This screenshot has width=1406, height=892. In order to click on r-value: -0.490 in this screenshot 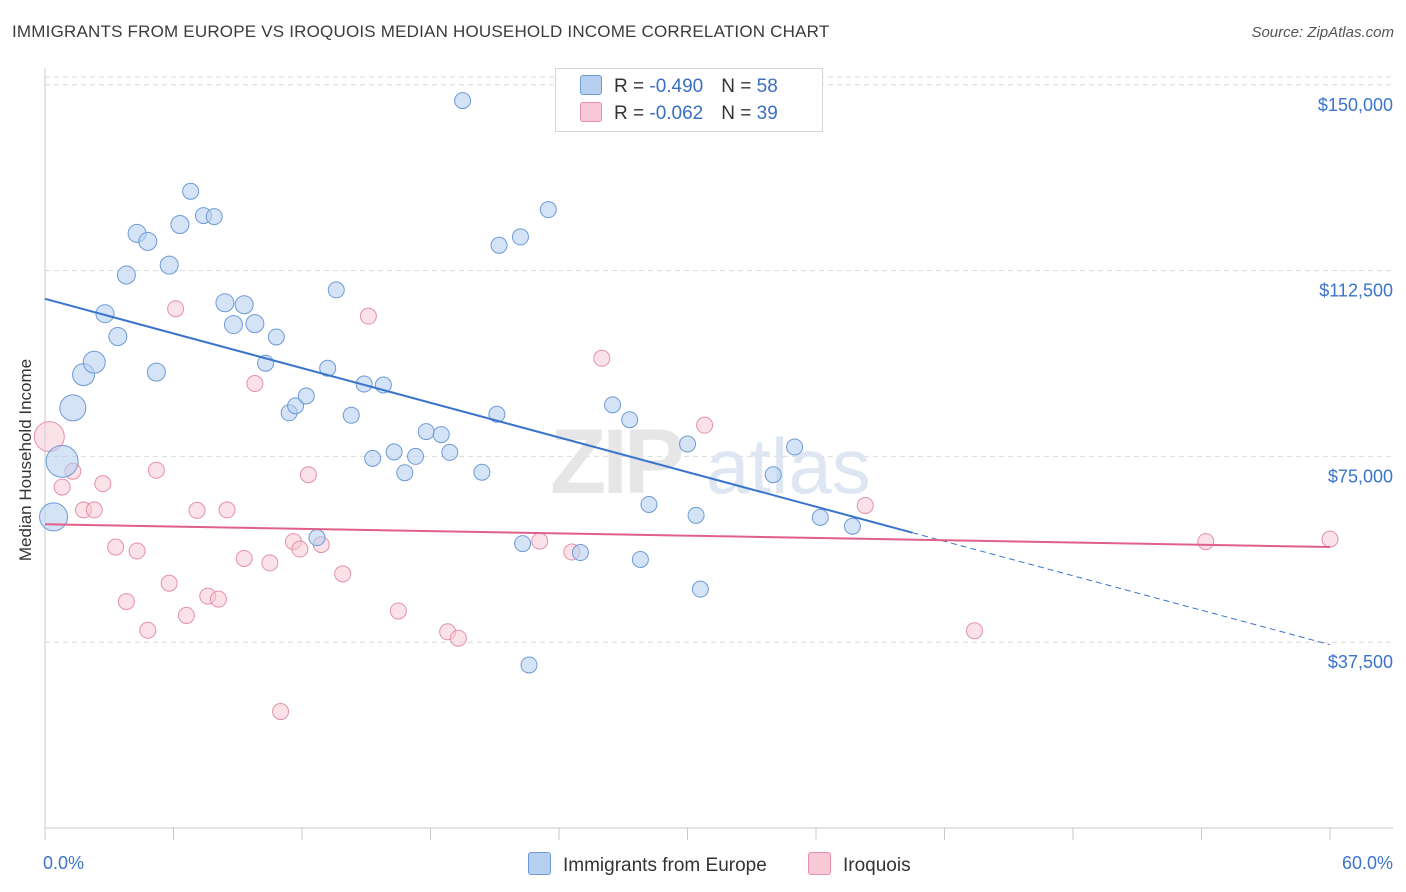, I will do `click(676, 86)`.